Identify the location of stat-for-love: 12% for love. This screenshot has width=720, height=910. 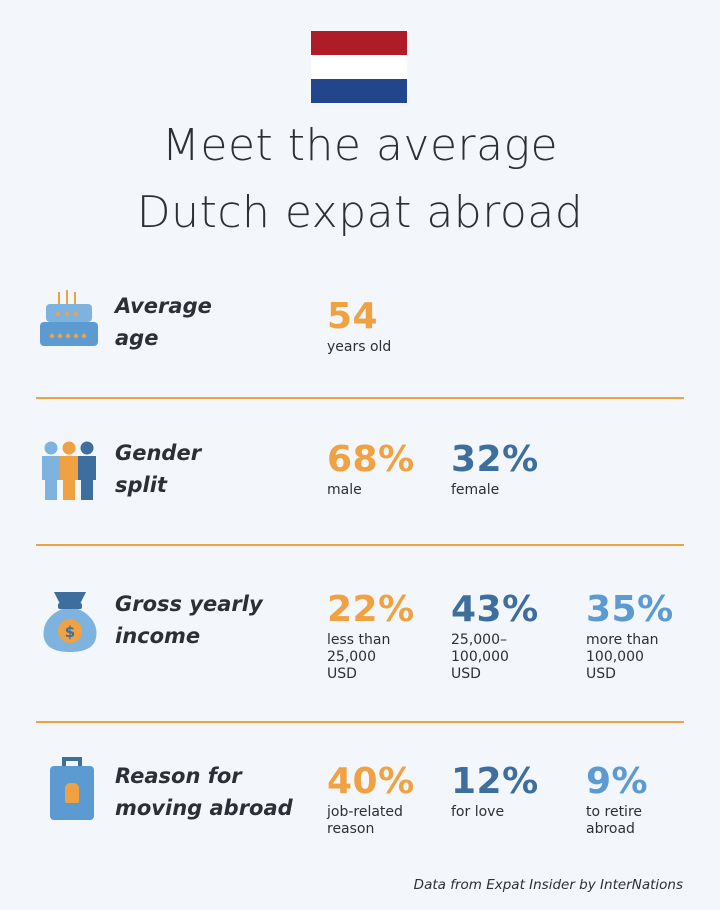
(495, 791).